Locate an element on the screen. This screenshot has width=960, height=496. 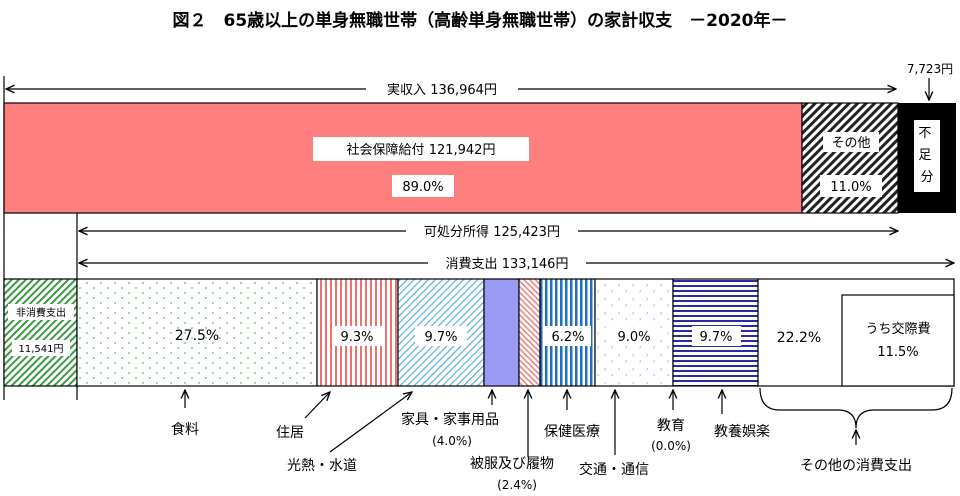
income-other-label: その他 is located at coordinates (850, 143).